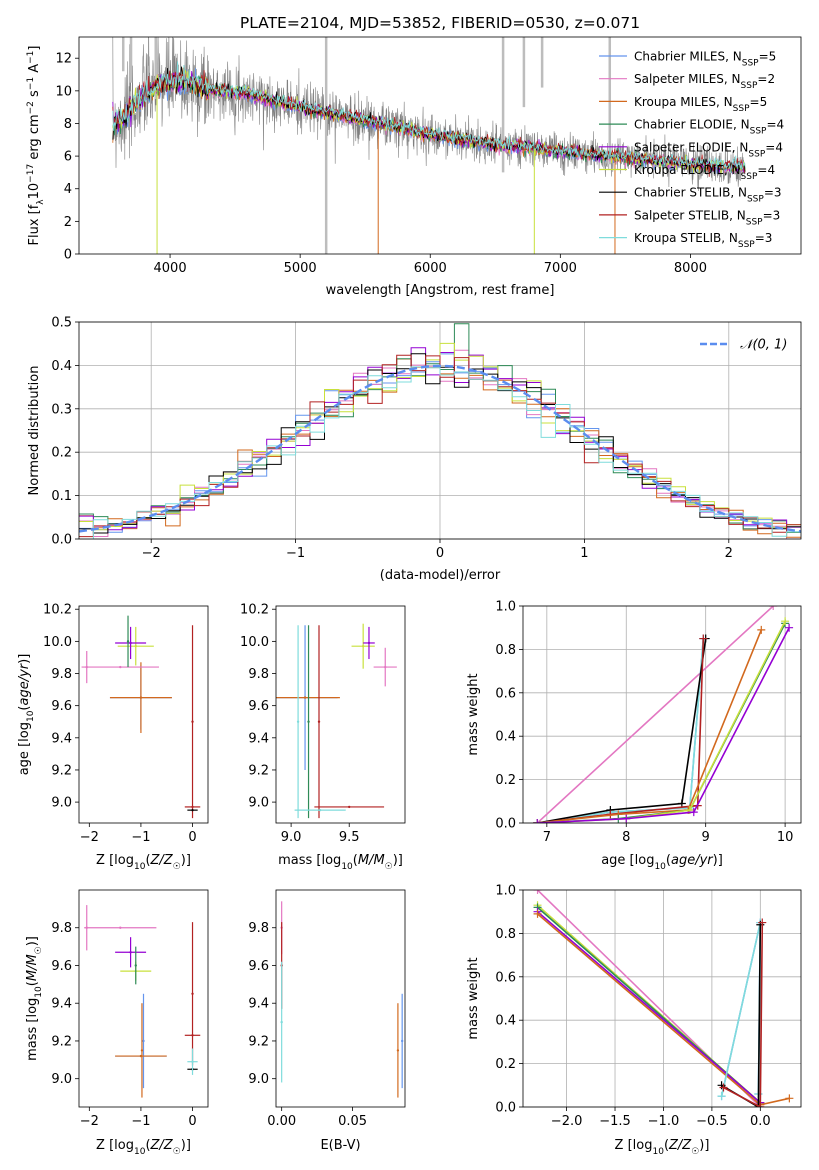 This screenshot has width=819, height=1170. What do you see at coordinates (505, 693) in the screenshot?
I see `weight_vs_age-ytick-label: 0.6` at bounding box center [505, 693].